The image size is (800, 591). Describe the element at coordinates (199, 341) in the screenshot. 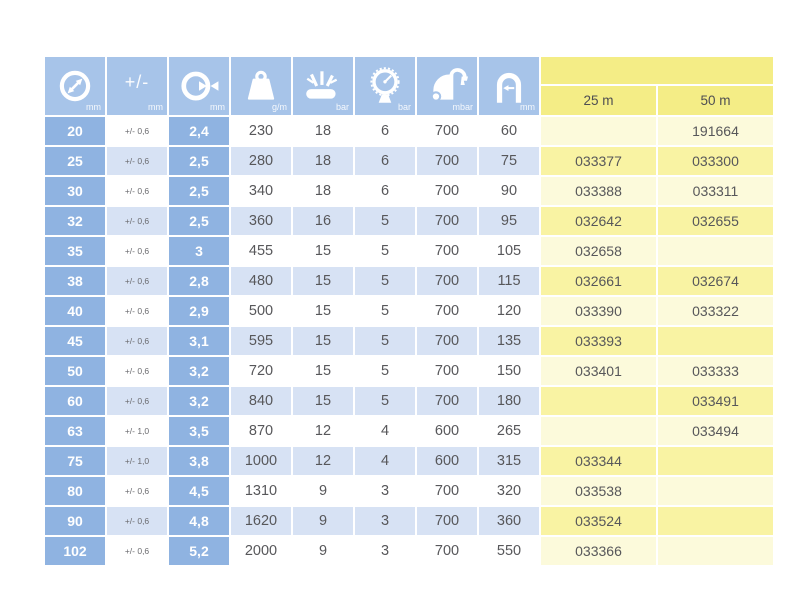

I see `cell-wall: 3,1` at that location.